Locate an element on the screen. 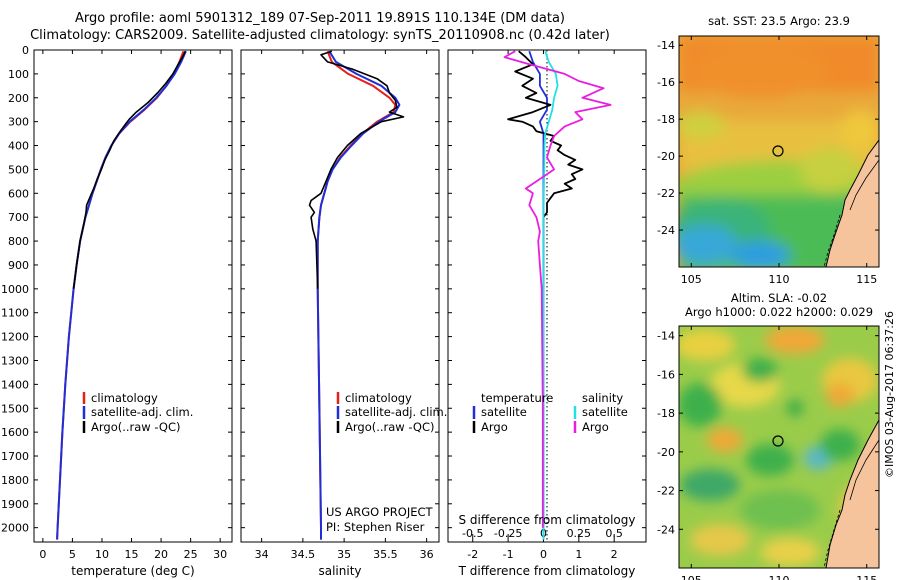  depth-tick-label: 1100 is located at coordinates (15, 313).